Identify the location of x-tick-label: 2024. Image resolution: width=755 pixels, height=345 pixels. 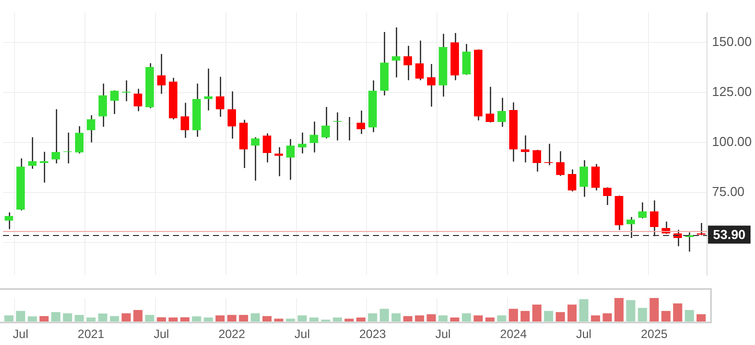
(514, 334).